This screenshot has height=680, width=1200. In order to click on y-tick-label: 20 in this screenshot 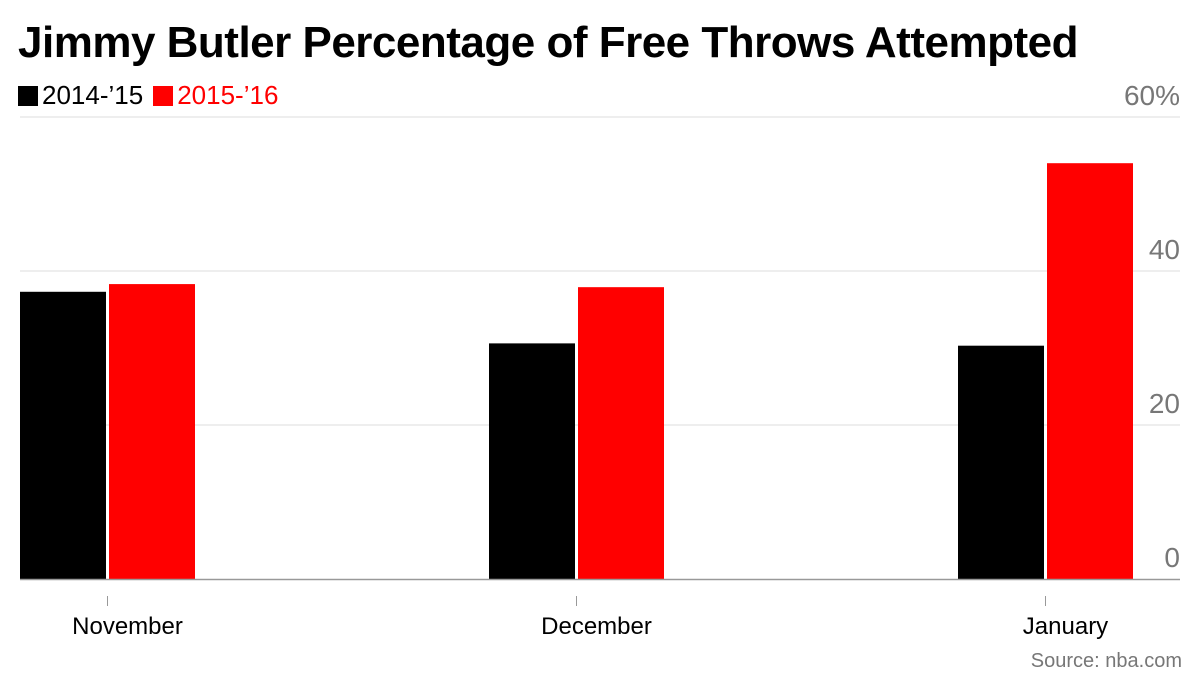, I will do `click(1164, 403)`.